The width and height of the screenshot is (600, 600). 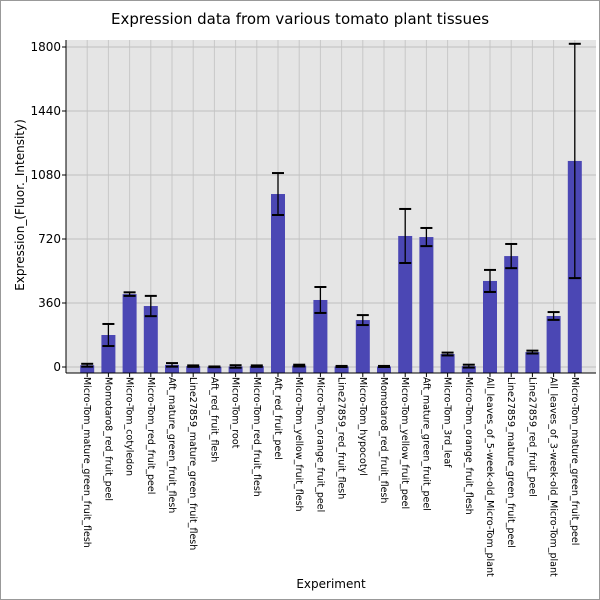 I want to click on x-tick-label: Micro-Tom_cotyledon, so click(x=129, y=426).